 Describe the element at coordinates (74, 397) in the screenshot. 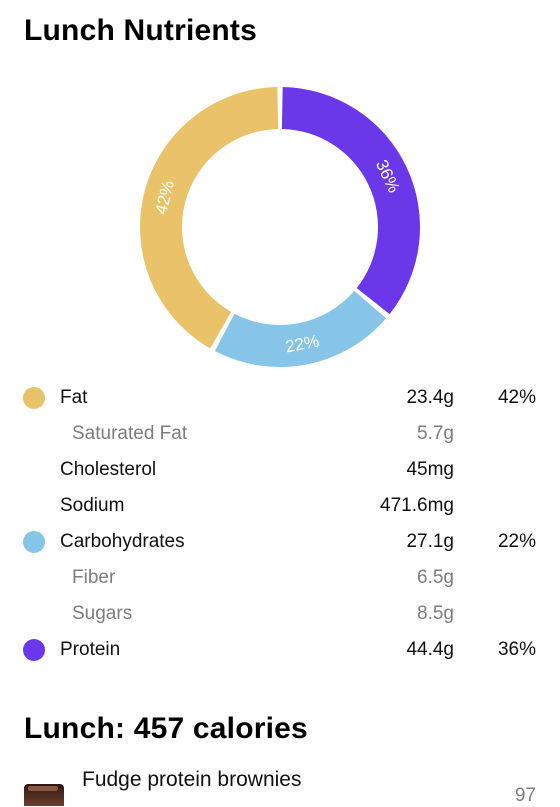

I see `nutrient-label: Fat` at that location.